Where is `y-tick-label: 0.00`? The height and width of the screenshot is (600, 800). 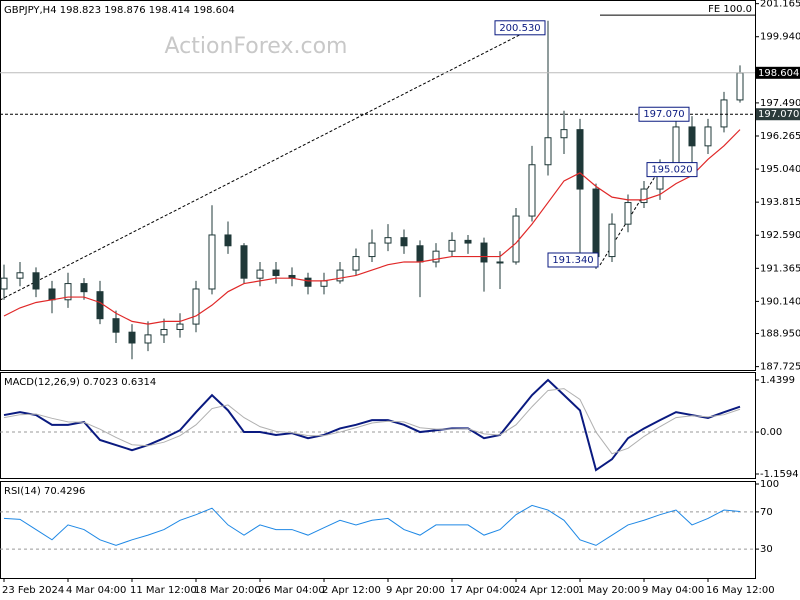 y-tick-label: 0.00 is located at coordinates (771, 432).